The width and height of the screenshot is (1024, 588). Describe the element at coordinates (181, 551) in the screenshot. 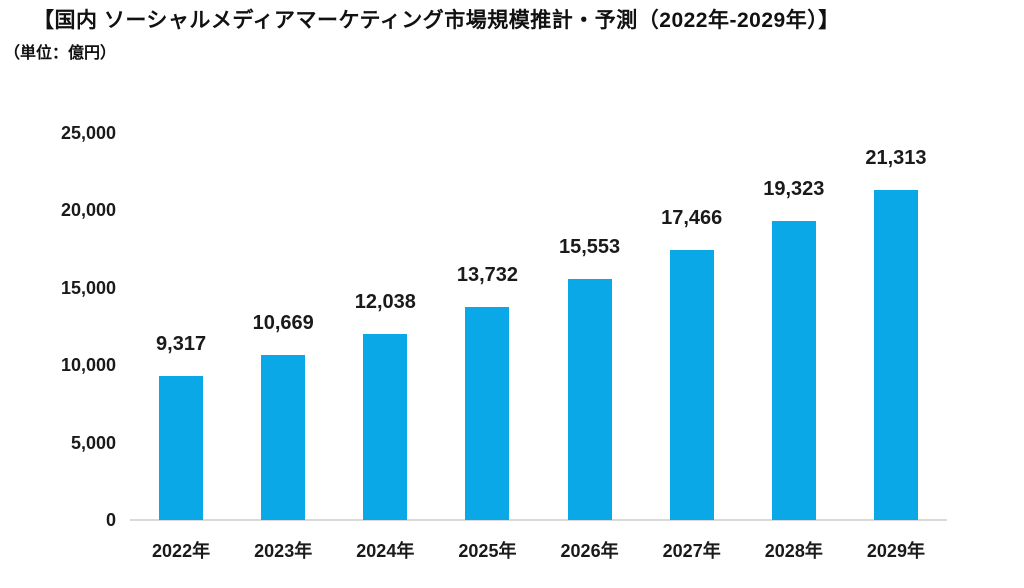

I see `x-tick-label-2022: 2022年` at that location.